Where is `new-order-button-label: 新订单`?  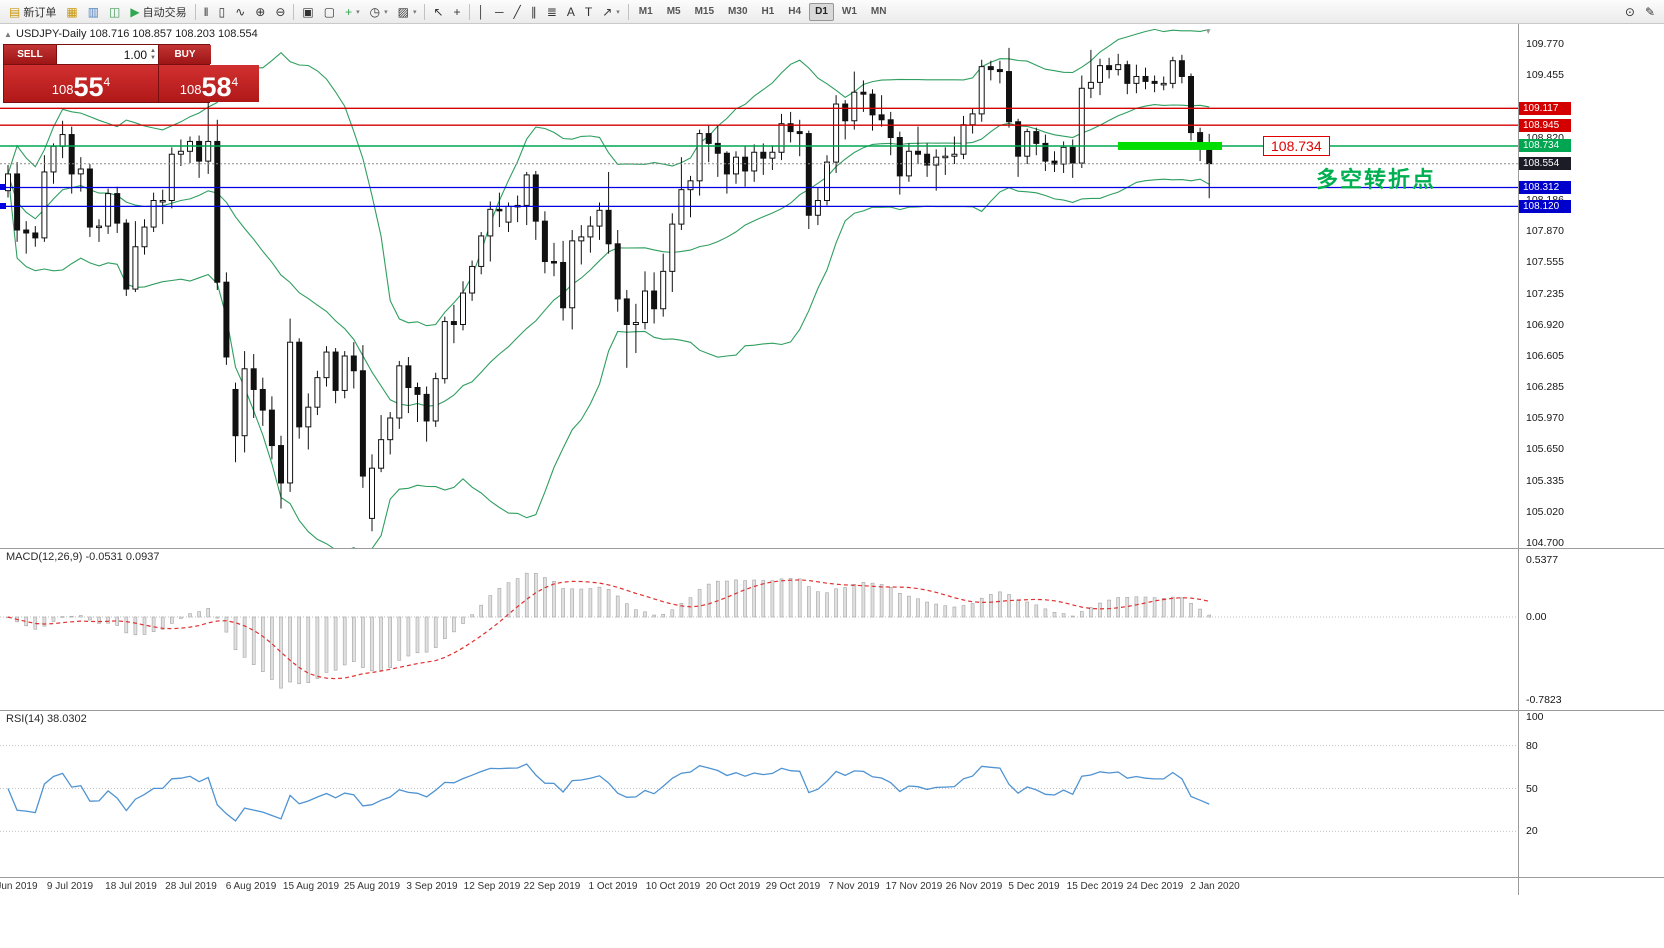
new-order-button-label: 新订单 is located at coordinates (40, 12).